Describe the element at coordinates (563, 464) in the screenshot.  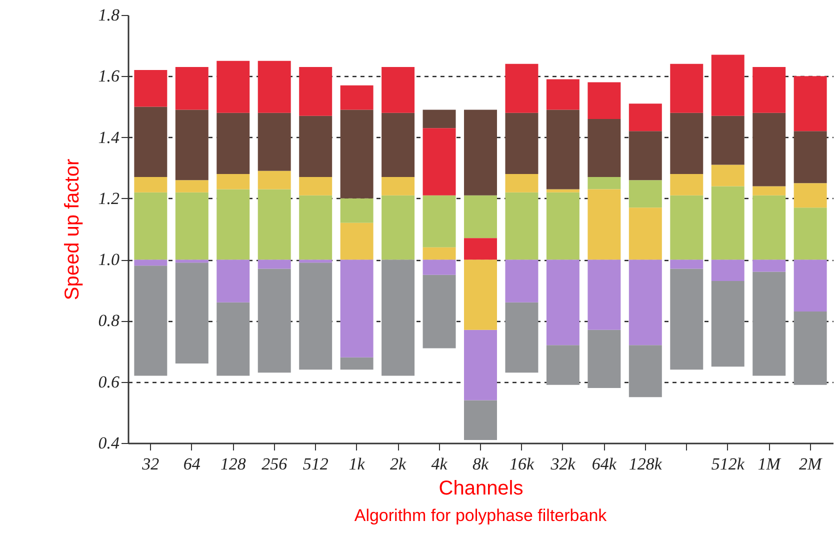
I see `x-tick-label: 32k` at that location.